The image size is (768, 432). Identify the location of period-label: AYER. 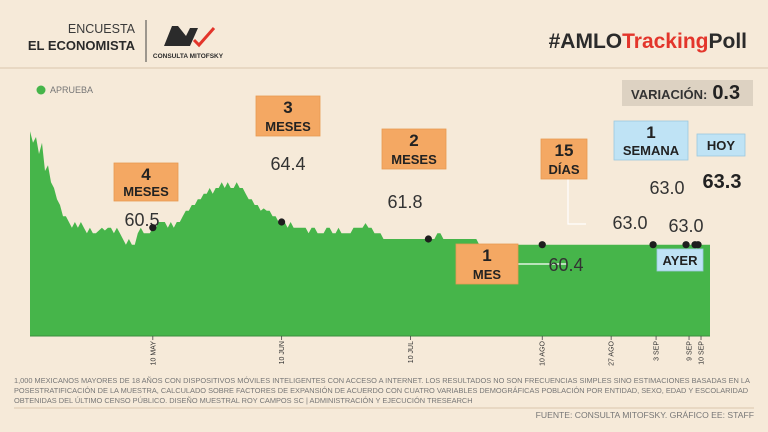
(681, 260).